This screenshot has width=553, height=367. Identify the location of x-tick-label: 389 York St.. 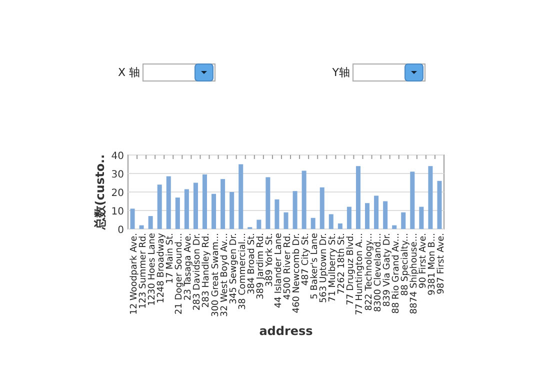
(269, 260).